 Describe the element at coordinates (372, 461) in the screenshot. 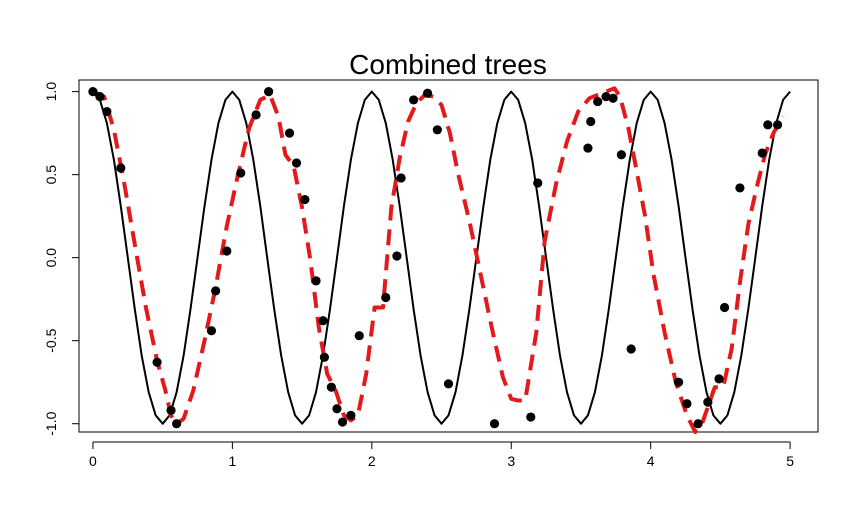

I see `x-tick-label: 2` at that location.